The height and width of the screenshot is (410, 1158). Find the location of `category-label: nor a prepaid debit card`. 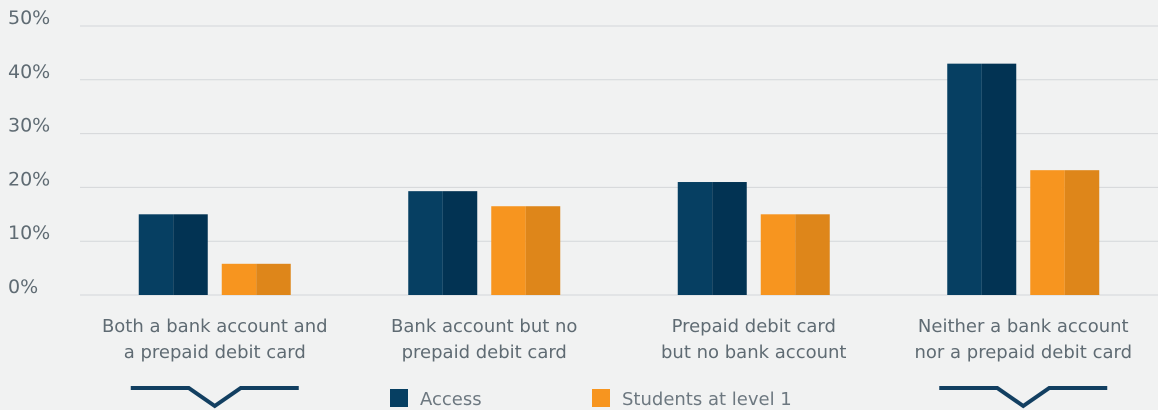

category-label: nor a prepaid debit card is located at coordinates (1023, 352).